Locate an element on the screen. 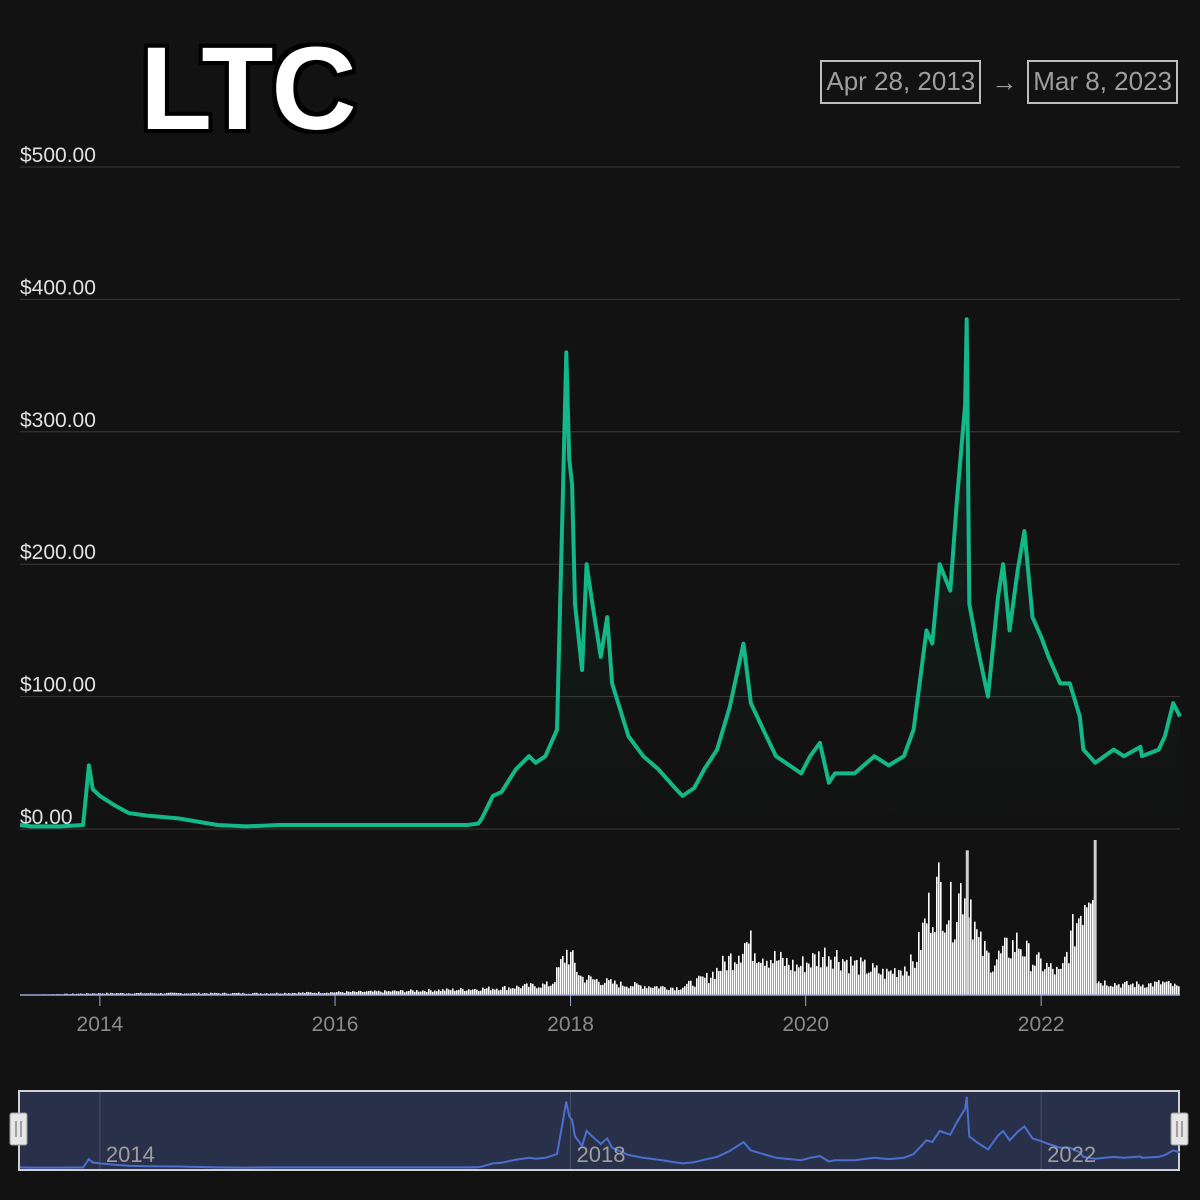 This screenshot has width=1200, height=1200. ticker-title: LTC is located at coordinates (248, 89).